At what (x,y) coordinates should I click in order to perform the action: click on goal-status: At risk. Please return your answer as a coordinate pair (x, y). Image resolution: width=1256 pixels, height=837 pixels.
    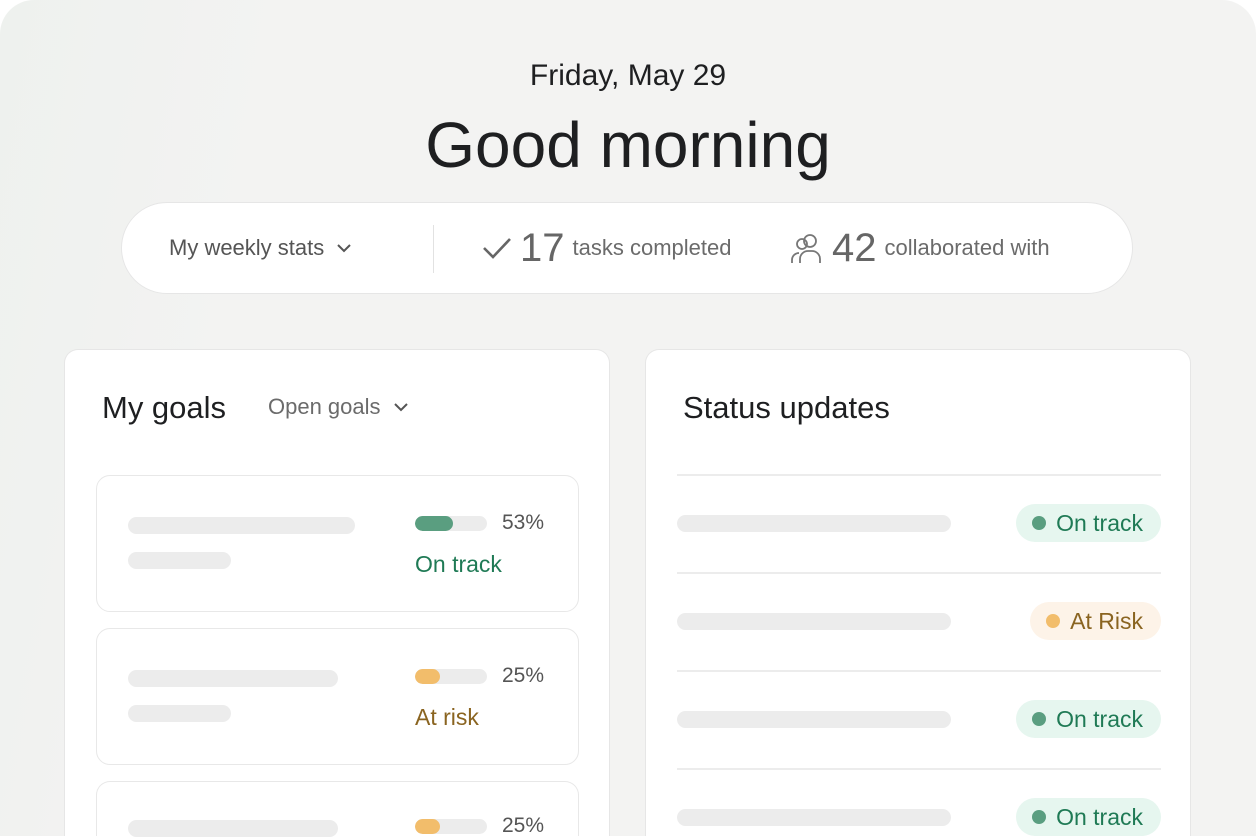
    Looking at the image, I should click on (447, 717).